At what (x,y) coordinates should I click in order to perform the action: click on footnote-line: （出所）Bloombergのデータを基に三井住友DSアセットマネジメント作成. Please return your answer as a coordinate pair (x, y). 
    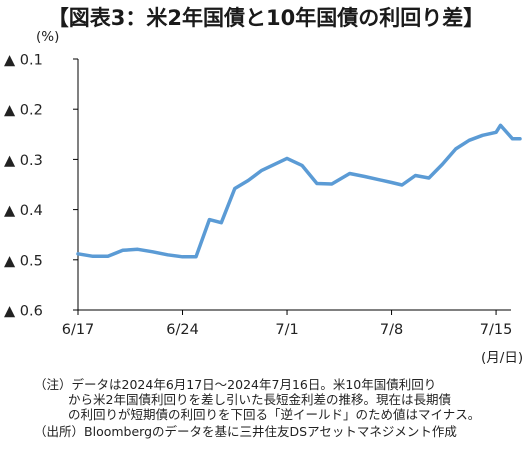
    Looking at the image, I should click on (279, 431).